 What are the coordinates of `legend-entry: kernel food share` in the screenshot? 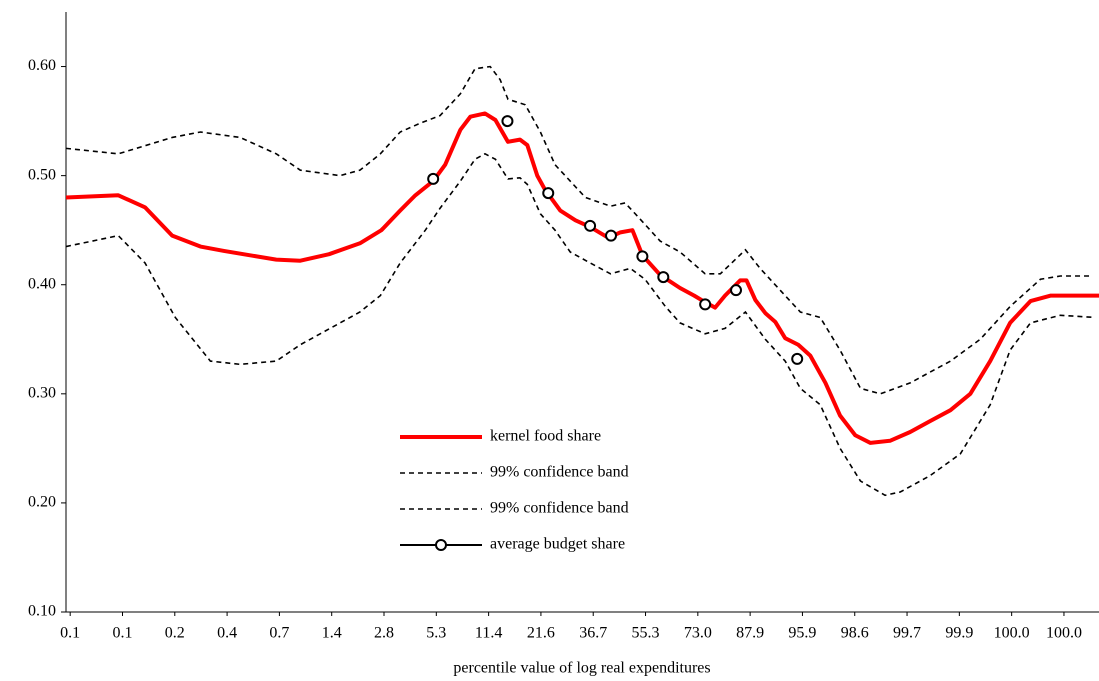 It's located at (500, 436).